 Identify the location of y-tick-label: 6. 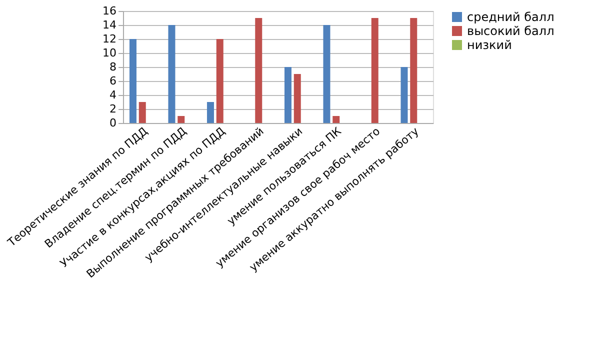
(113, 81).